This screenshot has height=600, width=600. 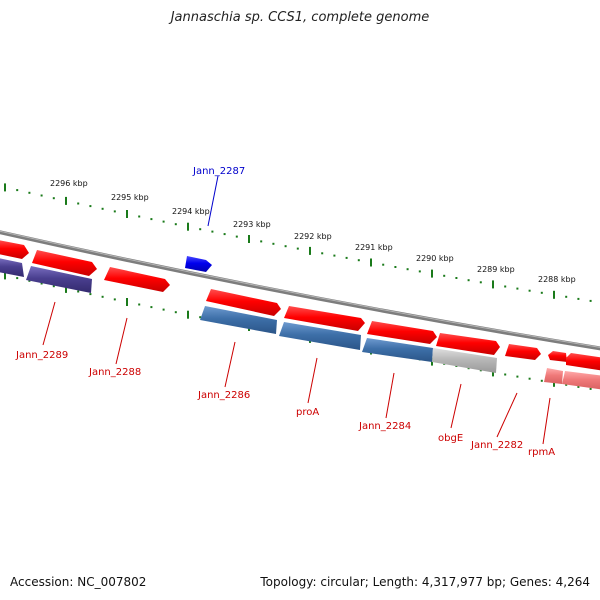 I want to click on gene-label: Jann_2282, so click(x=496, y=445).